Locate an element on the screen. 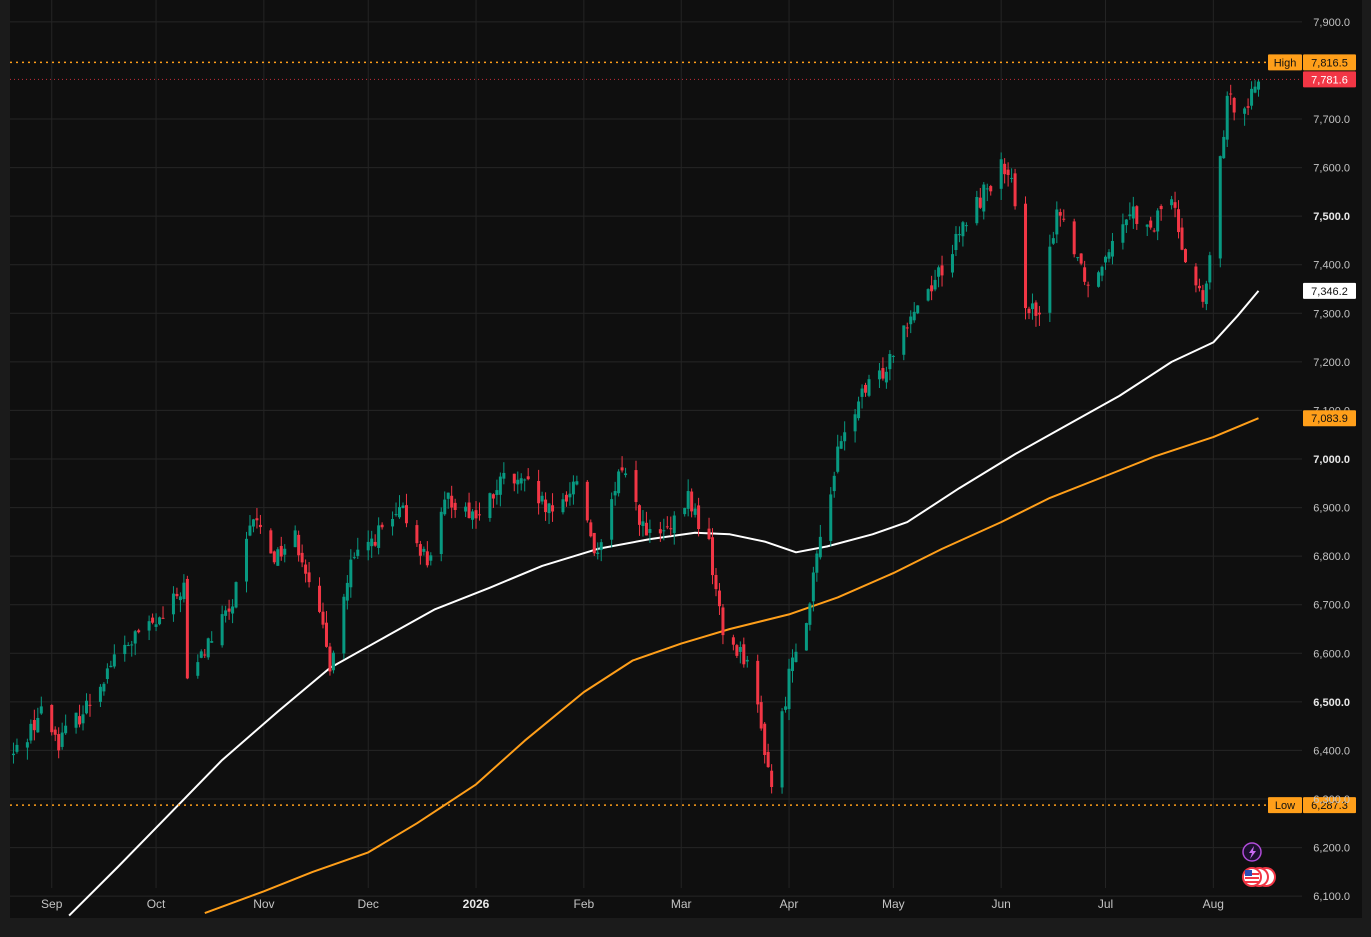 The width and height of the screenshot is (1371, 937). event-icons is located at coordinates (1259, 864).